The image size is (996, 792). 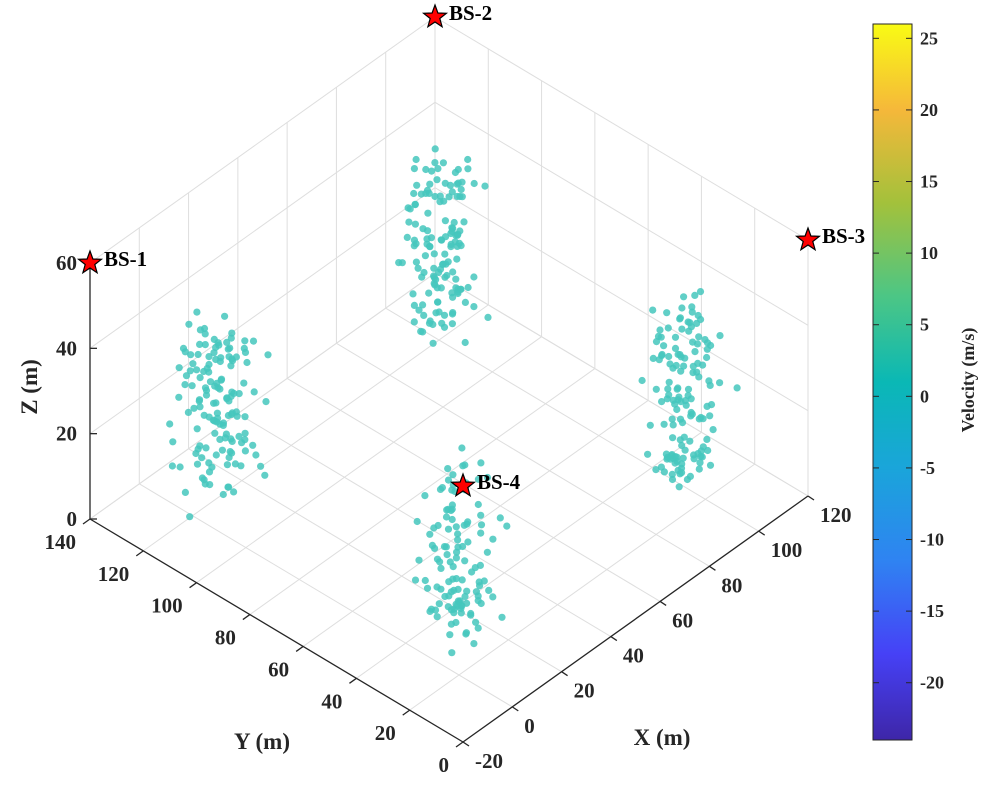 I want to click on colorbar-tick-label: 10, so click(x=929, y=253).